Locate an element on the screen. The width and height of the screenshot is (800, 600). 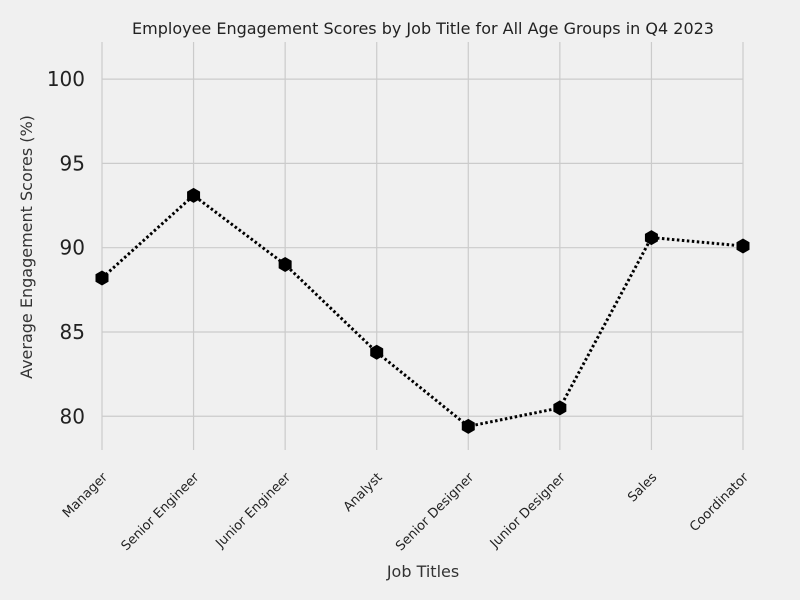
y-tick-label: 100 is located at coordinates (66, 79).